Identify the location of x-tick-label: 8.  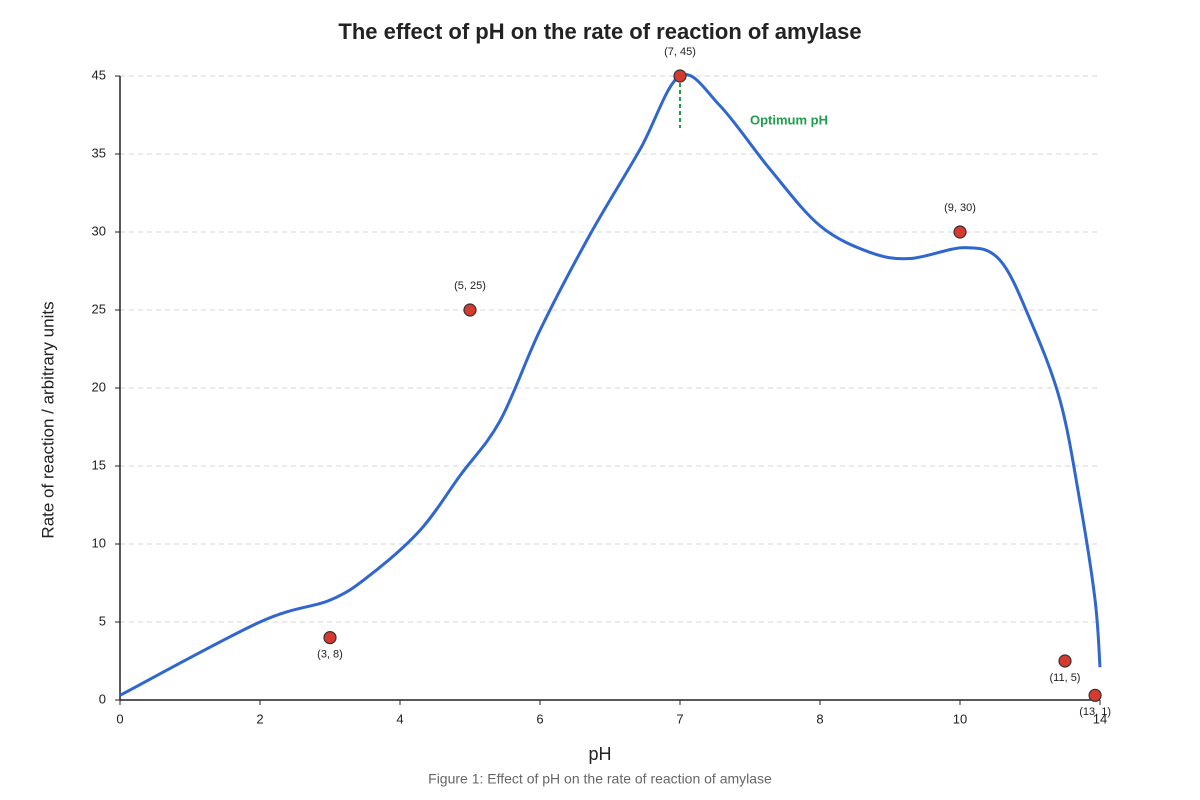
(819, 718).